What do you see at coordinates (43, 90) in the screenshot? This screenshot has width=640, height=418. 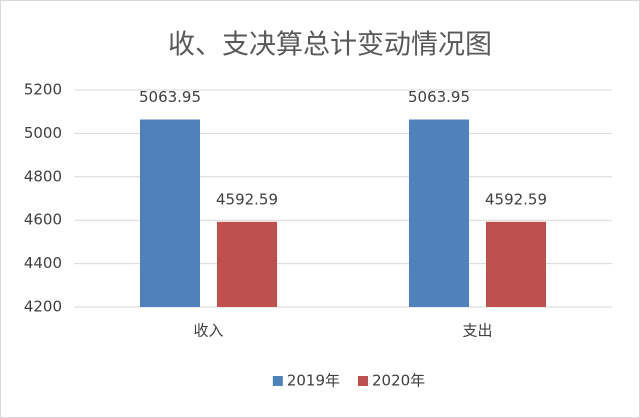 I see `y-tick-label: 5200` at bounding box center [43, 90].